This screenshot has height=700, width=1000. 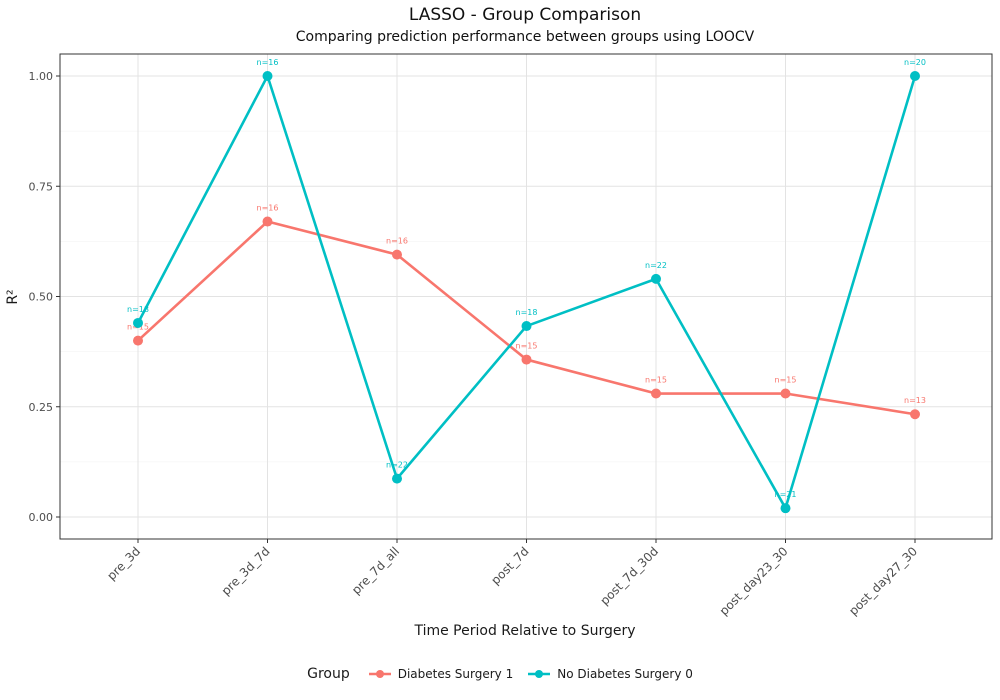 I want to click on legend-key-diabetes, so click(x=379, y=674).